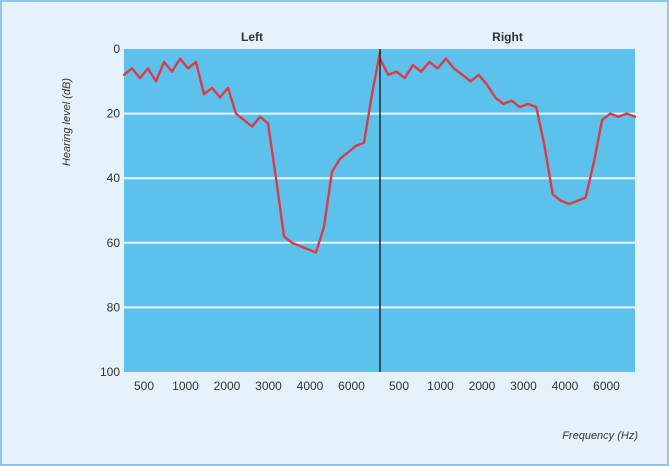 Image resolution: width=669 pixels, height=466 pixels. What do you see at coordinates (507, 37) in the screenshot?
I see `panel-title-right: Right` at bounding box center [507, 37].